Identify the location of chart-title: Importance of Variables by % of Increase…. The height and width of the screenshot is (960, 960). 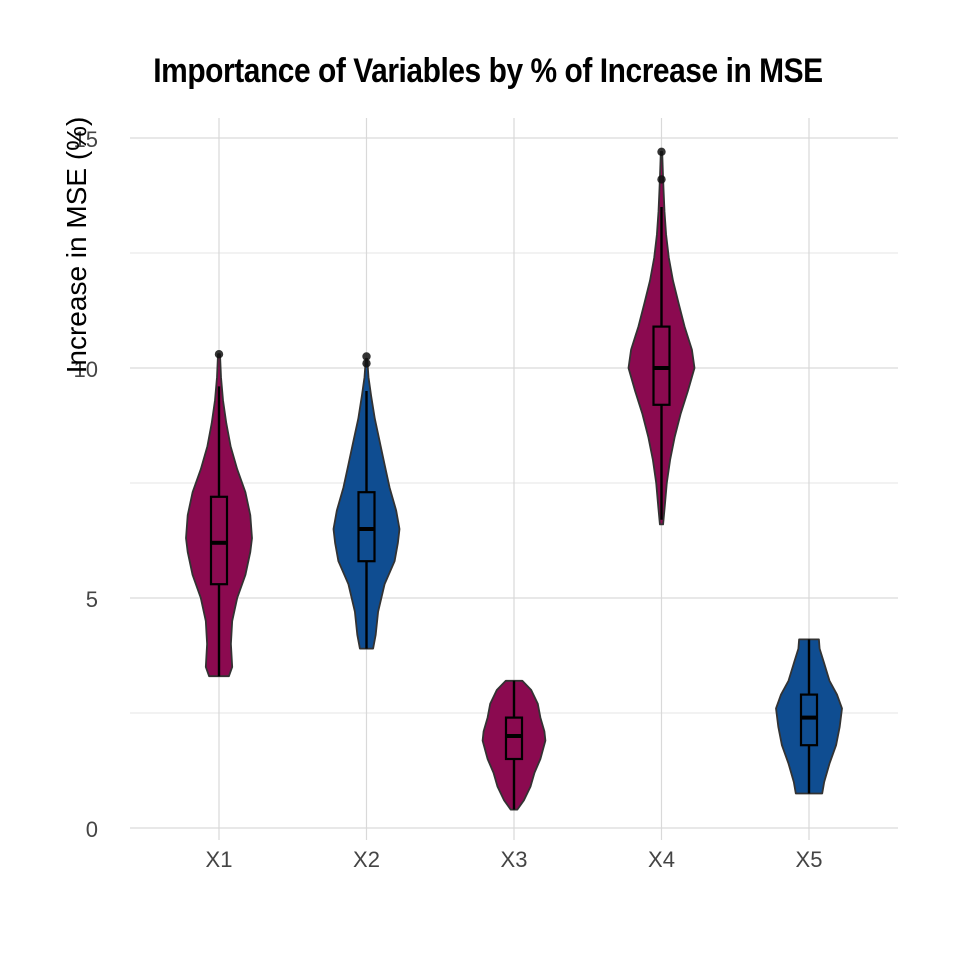
(488, 71).